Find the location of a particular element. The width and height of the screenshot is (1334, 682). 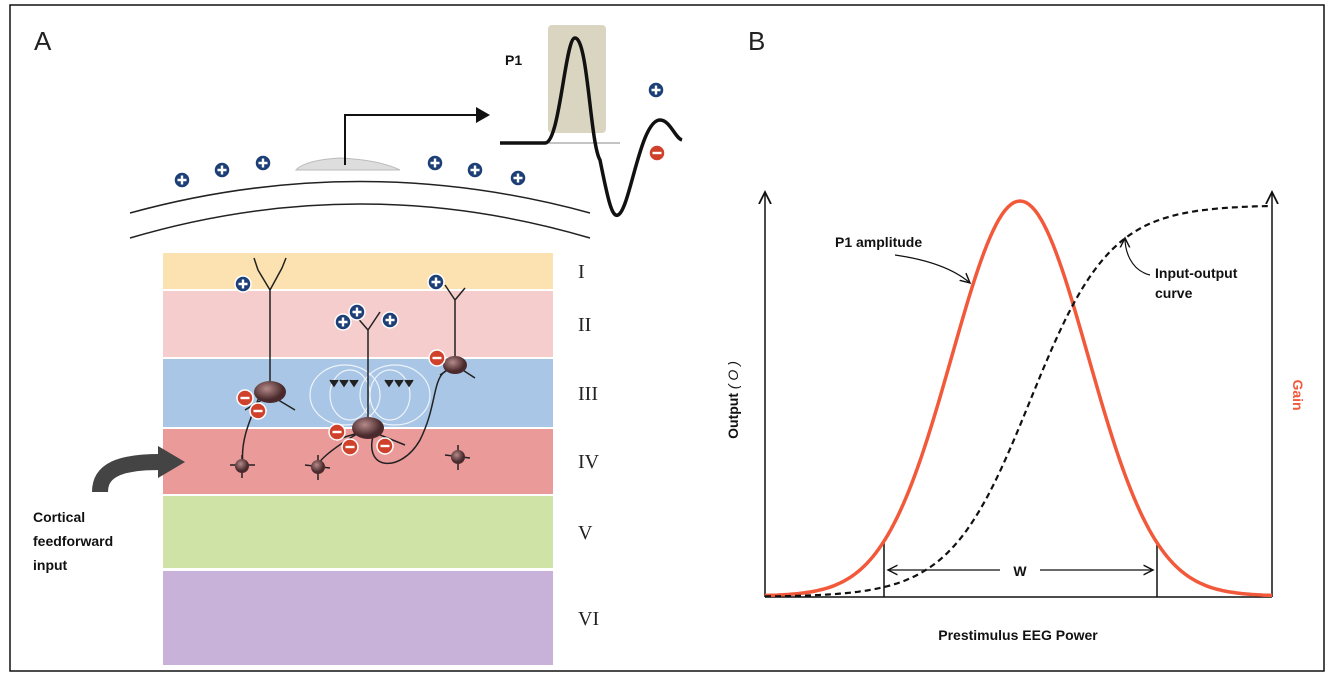

neurons is located at coordinates (353, 368).